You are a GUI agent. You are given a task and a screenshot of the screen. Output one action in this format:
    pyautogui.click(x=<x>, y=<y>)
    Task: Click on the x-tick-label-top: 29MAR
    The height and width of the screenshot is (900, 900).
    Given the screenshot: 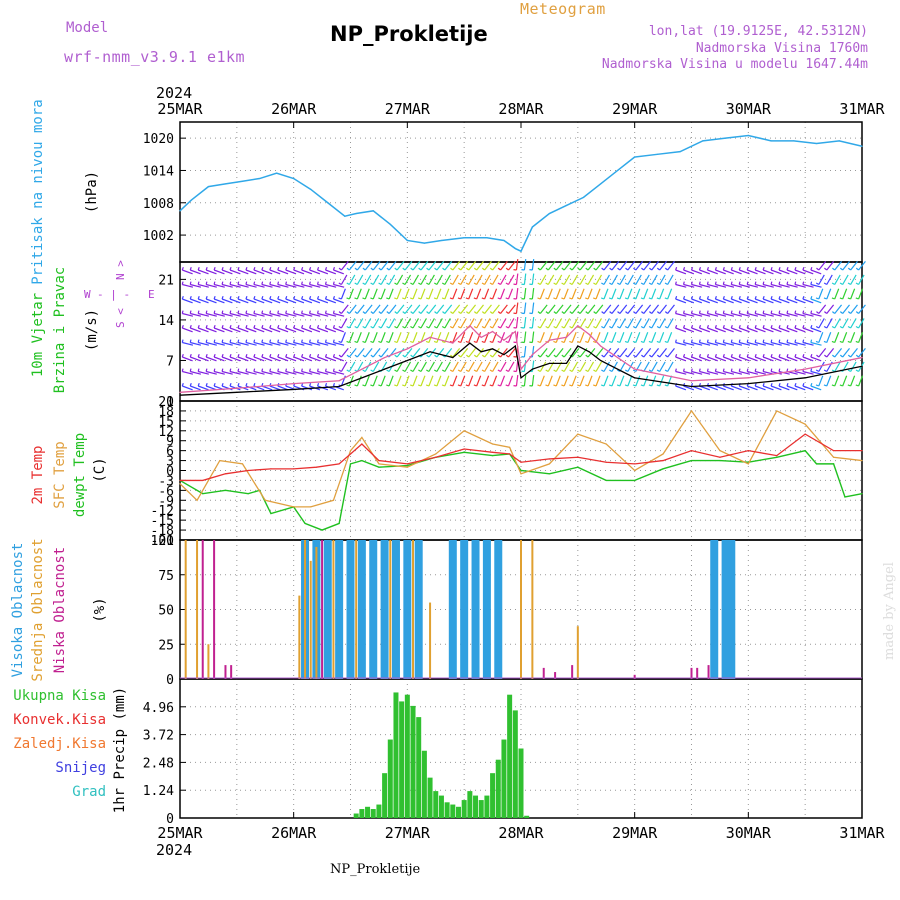 What is the action you would take?
    pyautogui.click(x=635, y=109)
    